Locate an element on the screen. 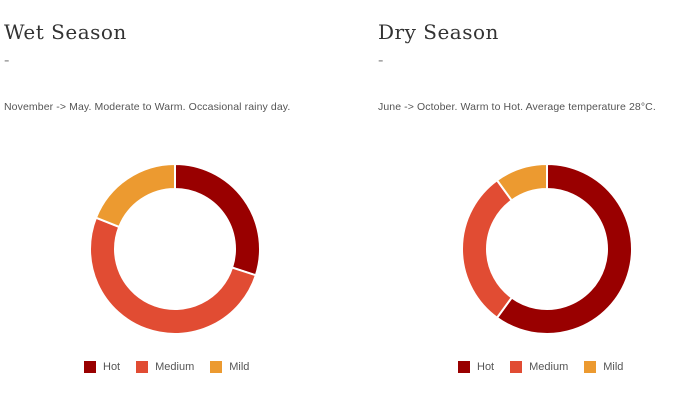 This screenshot has height=400, width=700. wet-season-title: Wet Season is located at coordinates (65, 32).